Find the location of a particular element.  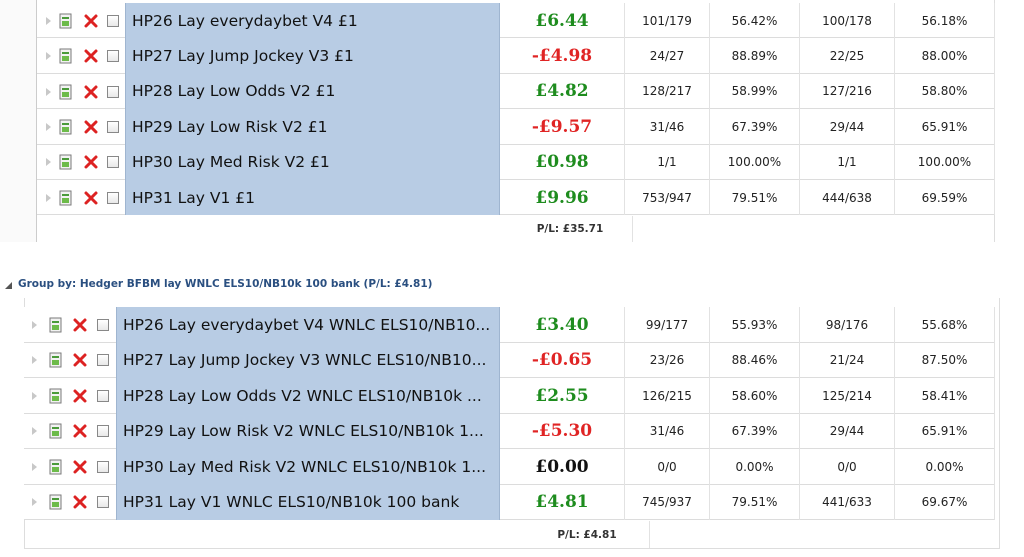

stat-cell: 126/215 is located at coordinates (667, 396).